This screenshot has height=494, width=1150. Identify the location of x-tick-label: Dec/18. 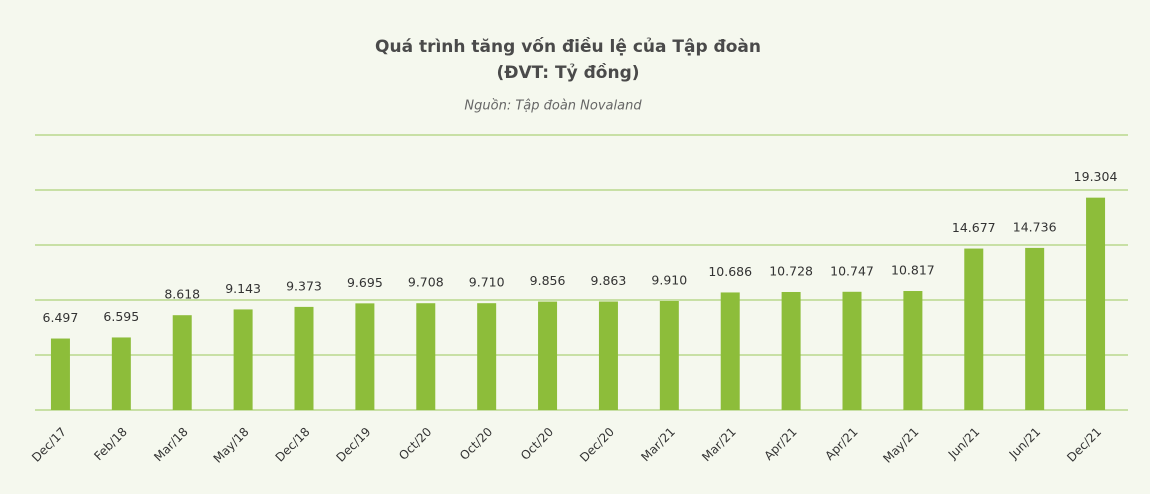
(293, 445).